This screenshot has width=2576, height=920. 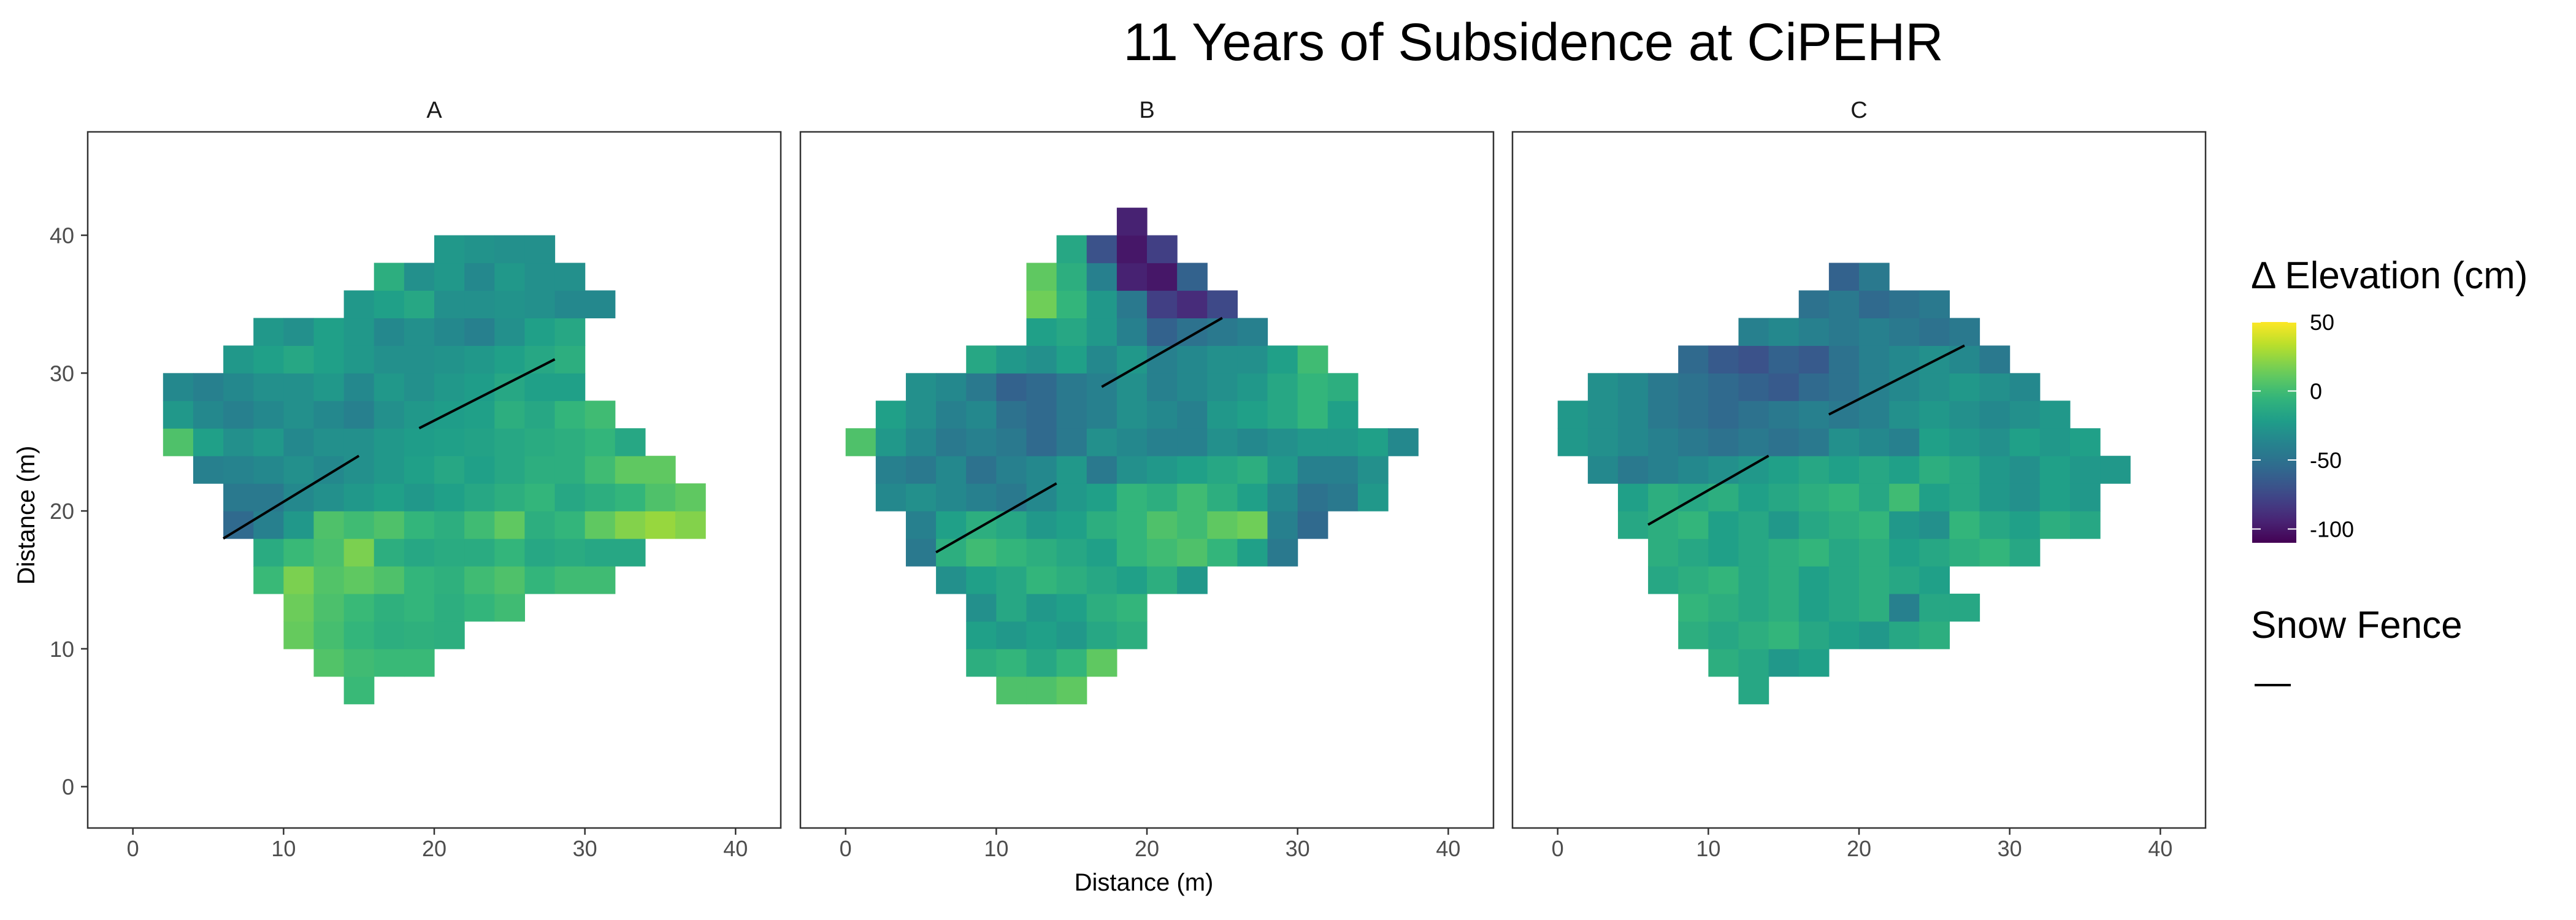 I want to click on x-tick-label: 30, so click(x=1298, y=848).